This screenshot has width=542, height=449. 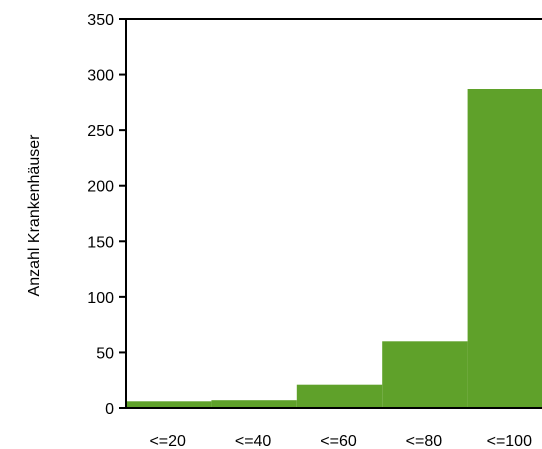 What do you see at coordinates (105, 353) in the screenshot?
I see `y-tick-label: 50` at bounding box center [105, 353].